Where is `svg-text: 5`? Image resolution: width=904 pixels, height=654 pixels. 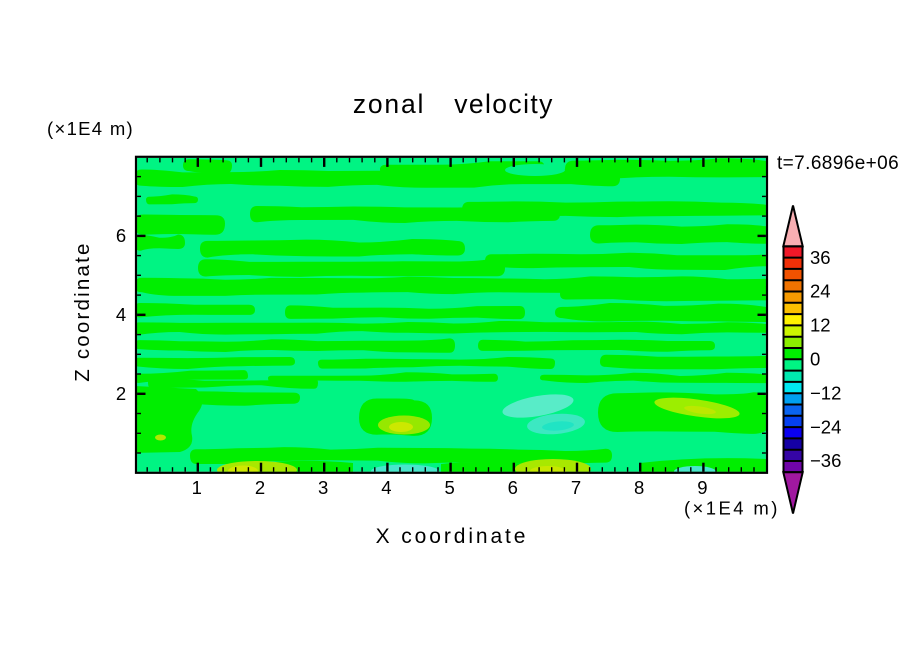 svg-text: 5 is located at coordinates (449, 487).